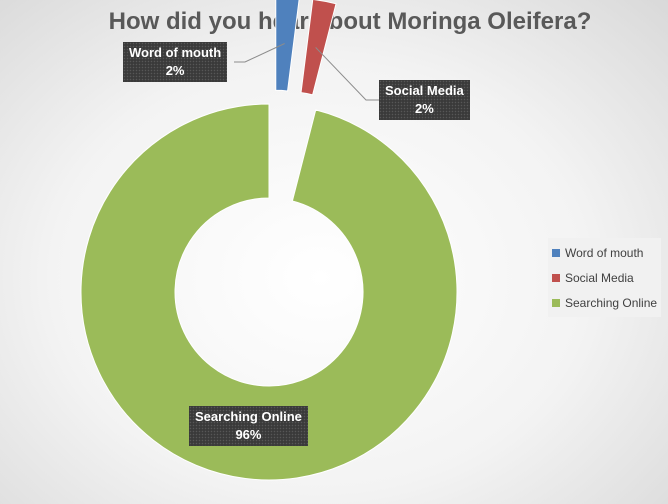  I want to click on data-label-word-of-mouth: Word of mouth 2%, so click(175, 62).